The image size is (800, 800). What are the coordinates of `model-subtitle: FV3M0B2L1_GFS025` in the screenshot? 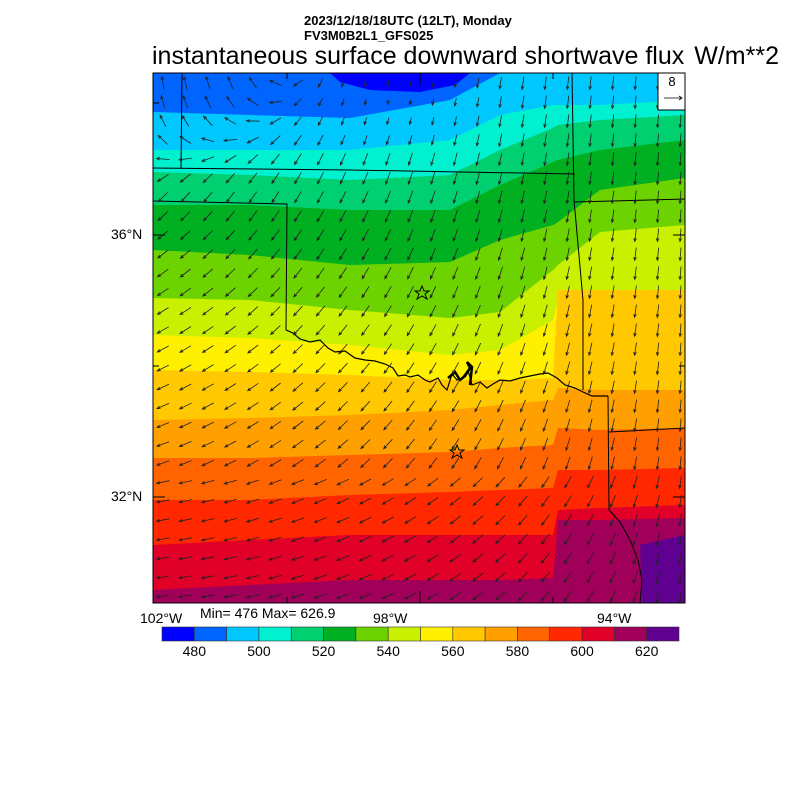 It's located at (369, 35).